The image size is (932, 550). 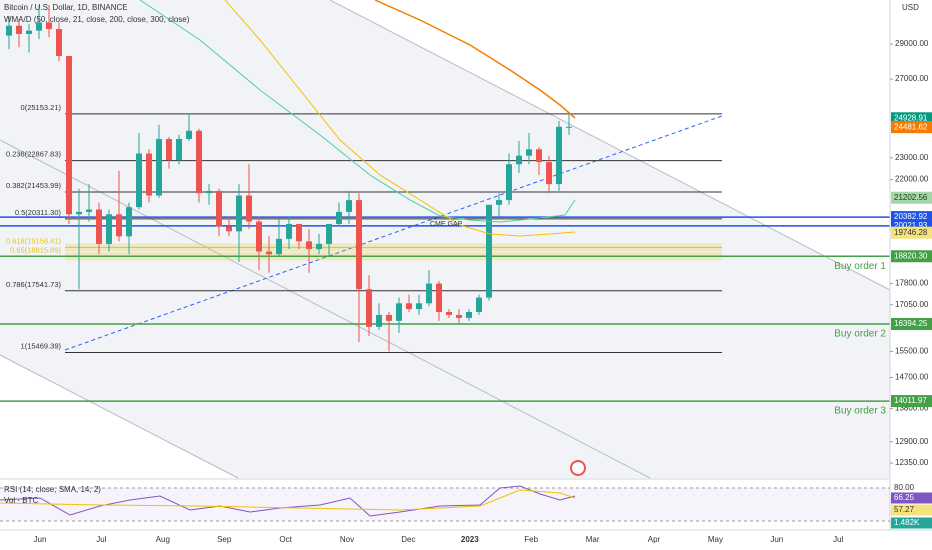 I want to click on fib-label: 0.618(19158.41), so click(x=34, y=241).